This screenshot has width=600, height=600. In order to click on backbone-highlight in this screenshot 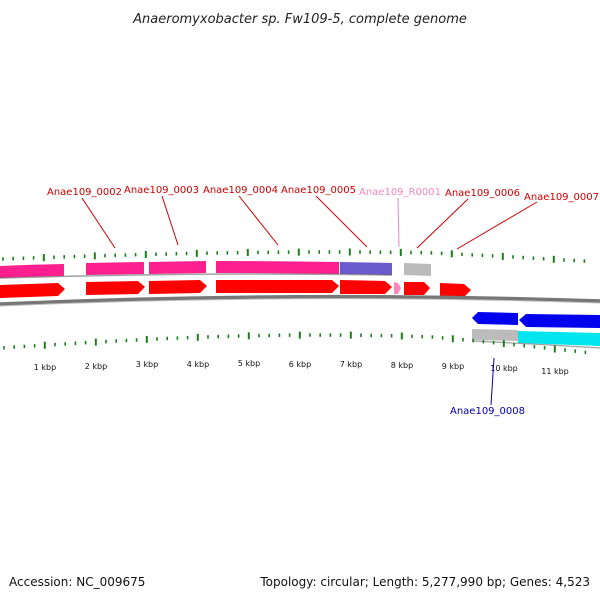, I will do `click(300, 302)`.